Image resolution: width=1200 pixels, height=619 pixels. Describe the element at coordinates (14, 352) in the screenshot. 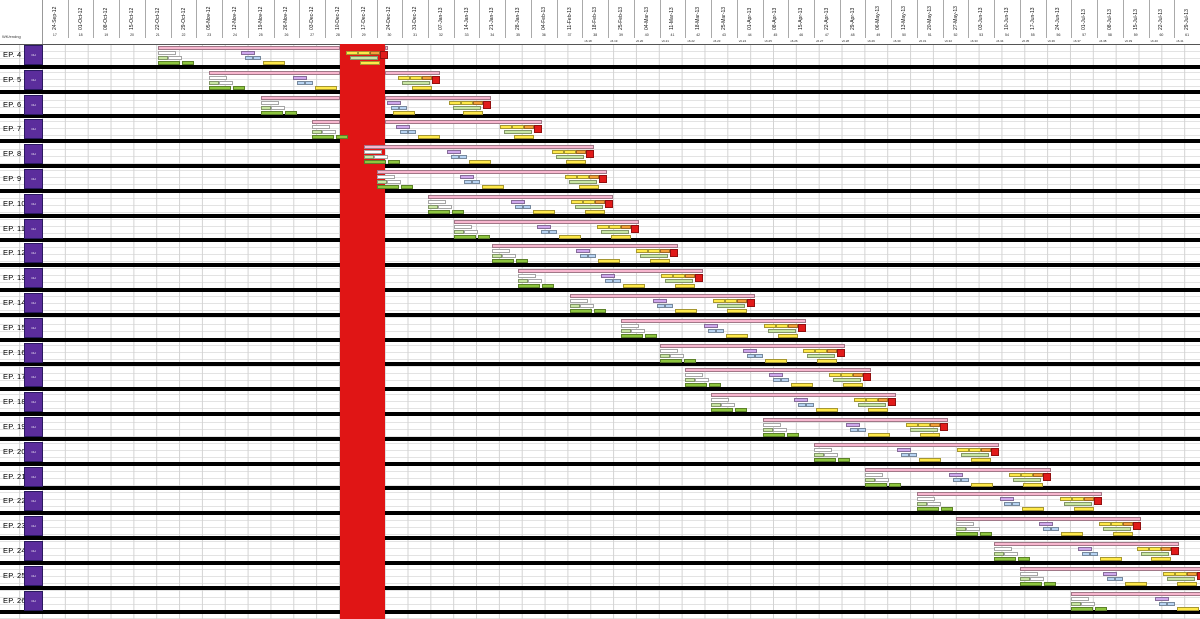

I see `episode-label: EP. 16` at that location.